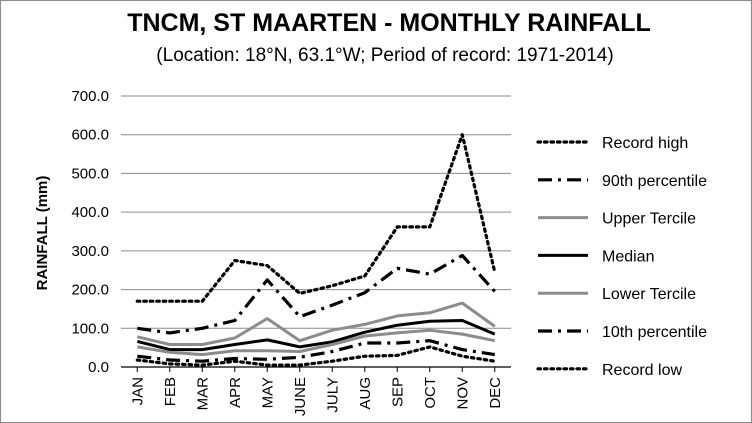 This screenshot has height=423, width=752. Describe the element at coordinates (654, 181) in the screenshot. I see `legend-entry-label: 90th percentile` at that location.